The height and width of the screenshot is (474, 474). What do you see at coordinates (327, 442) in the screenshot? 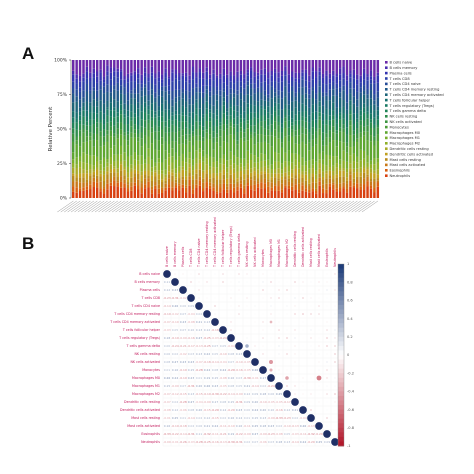
I see `correlation-value: 0.09` at bounding box center [327, 442].